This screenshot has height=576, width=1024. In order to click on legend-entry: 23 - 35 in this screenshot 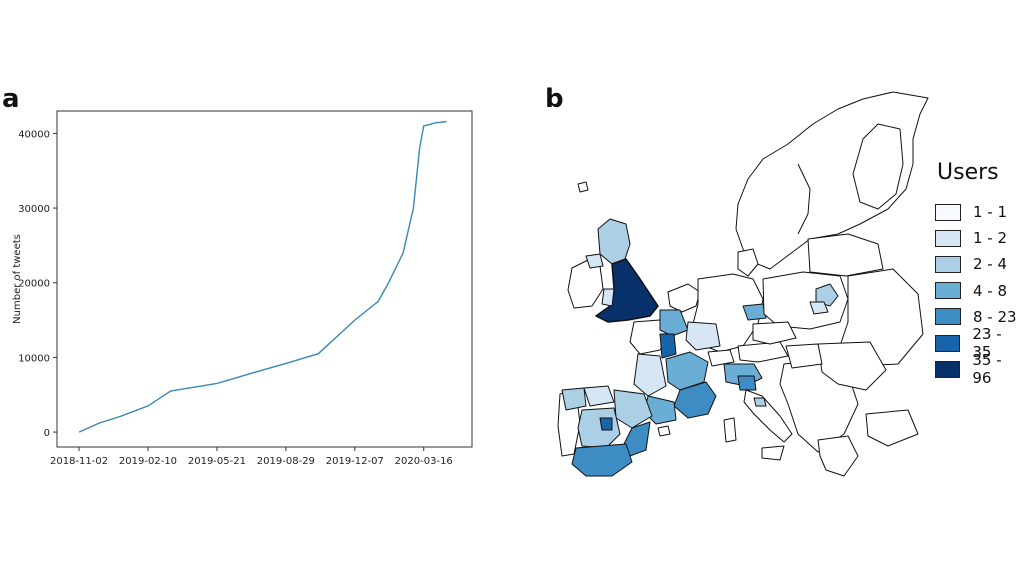, I will do `click(979, 343)`.